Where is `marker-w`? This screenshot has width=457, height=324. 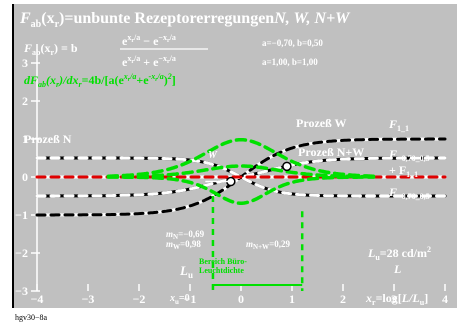 marker-w is located at coordinates (287, 166).